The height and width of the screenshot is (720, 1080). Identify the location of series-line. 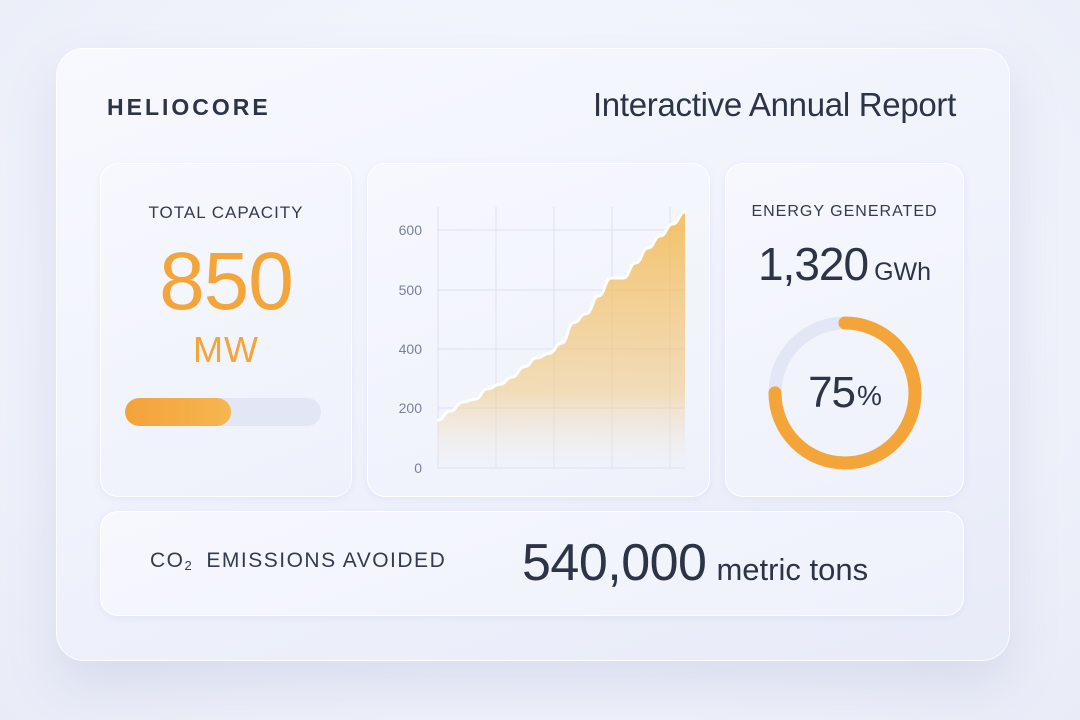
(561, 316).